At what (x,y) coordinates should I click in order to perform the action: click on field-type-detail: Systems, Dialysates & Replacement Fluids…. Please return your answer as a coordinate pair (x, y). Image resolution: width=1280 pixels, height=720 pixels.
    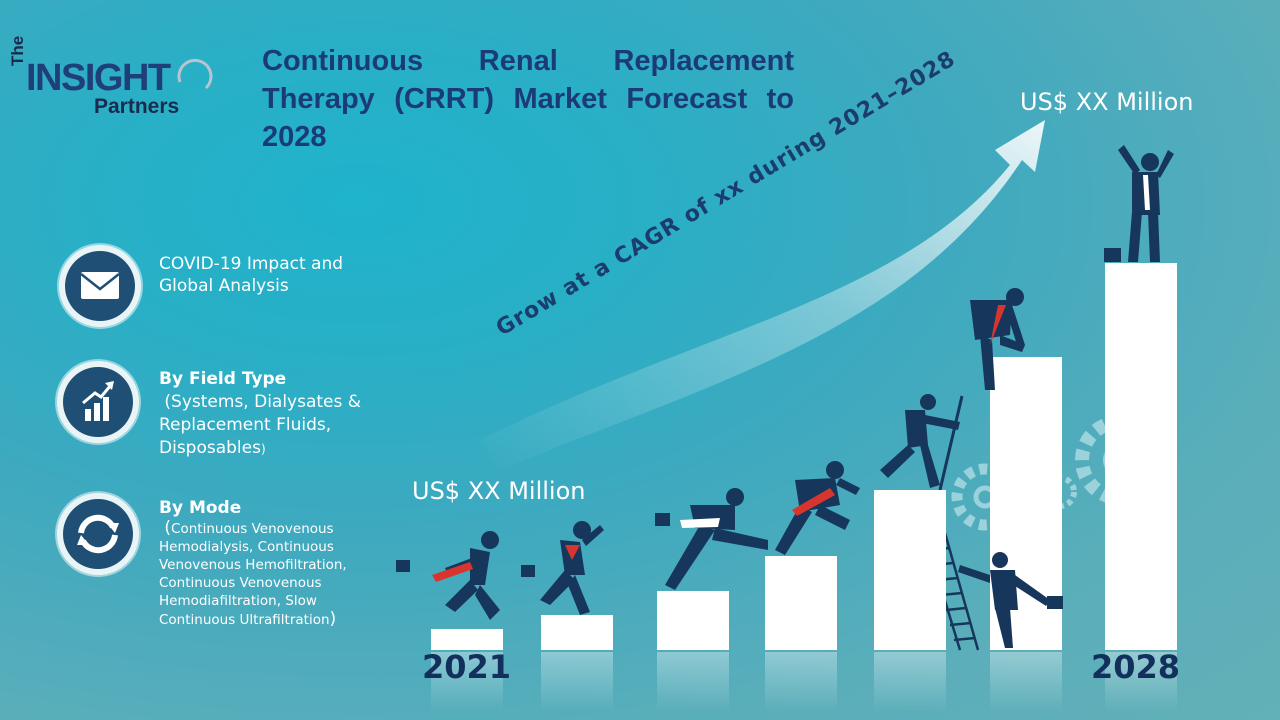
    Looking at the image, I should click on (260, 425).